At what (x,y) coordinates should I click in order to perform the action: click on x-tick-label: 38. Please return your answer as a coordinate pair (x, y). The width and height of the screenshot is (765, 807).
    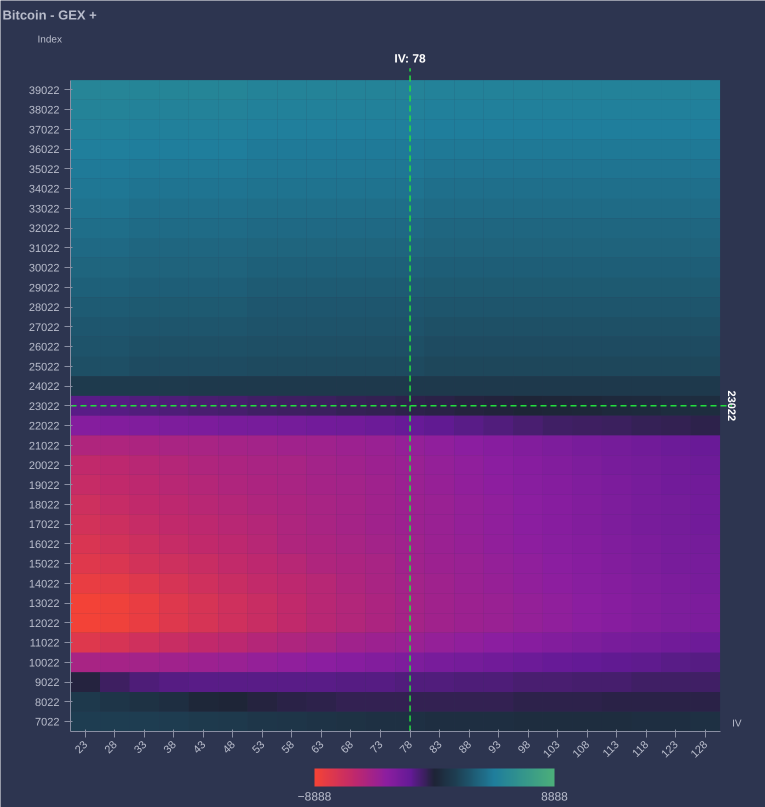
    Looking at the image, I should click on (170, 747).